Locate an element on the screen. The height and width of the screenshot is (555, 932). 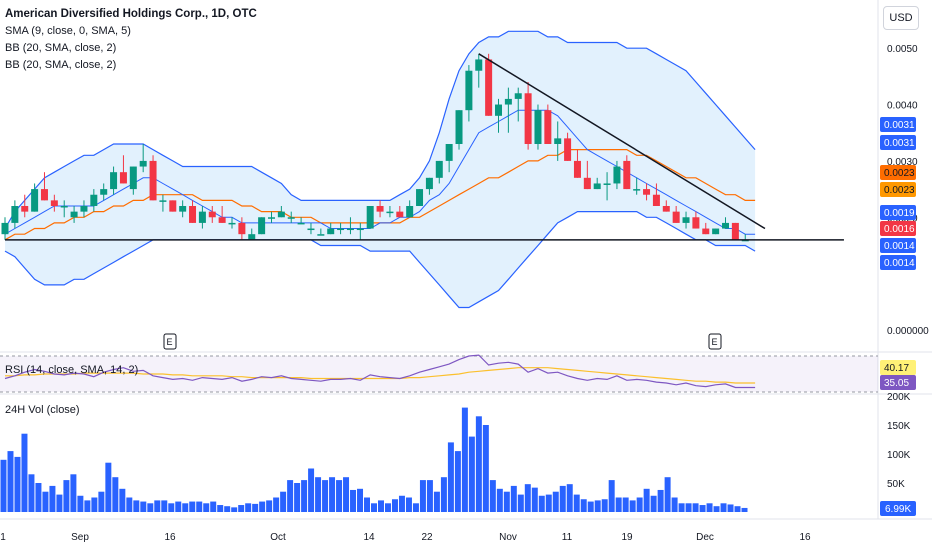
time-tick-label: 16 is located at coordinates (805, 537).